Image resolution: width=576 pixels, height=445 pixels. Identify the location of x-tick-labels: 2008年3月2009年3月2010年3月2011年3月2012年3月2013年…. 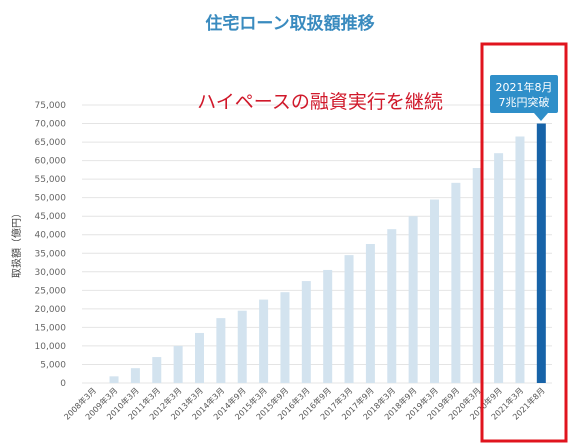
(304, 403).